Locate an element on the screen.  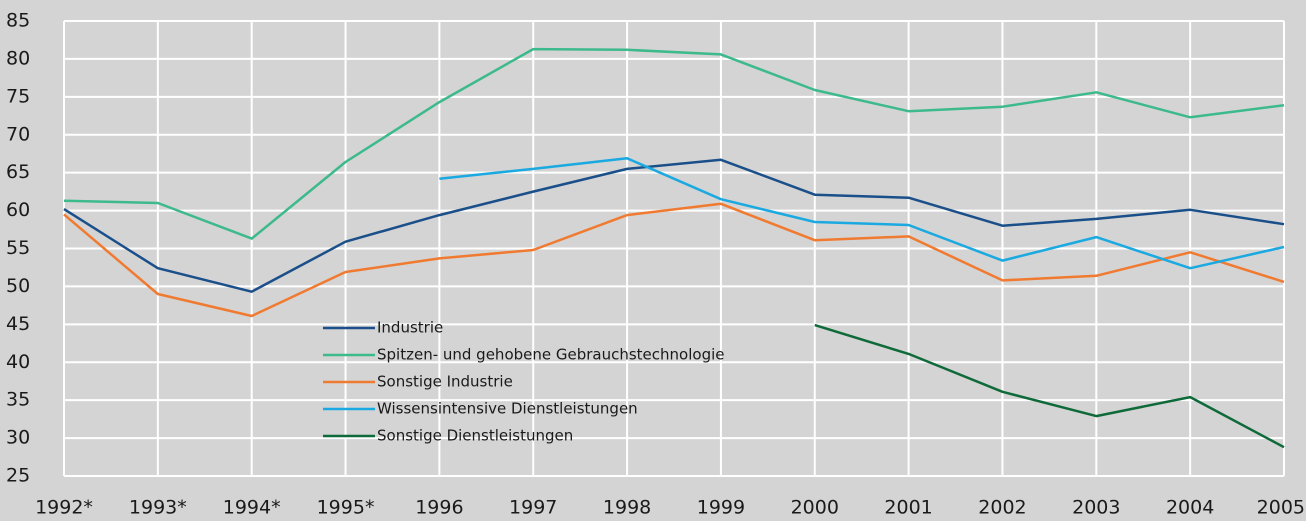
x-tick-label: 2005 is located at coordinates (1281, 508).